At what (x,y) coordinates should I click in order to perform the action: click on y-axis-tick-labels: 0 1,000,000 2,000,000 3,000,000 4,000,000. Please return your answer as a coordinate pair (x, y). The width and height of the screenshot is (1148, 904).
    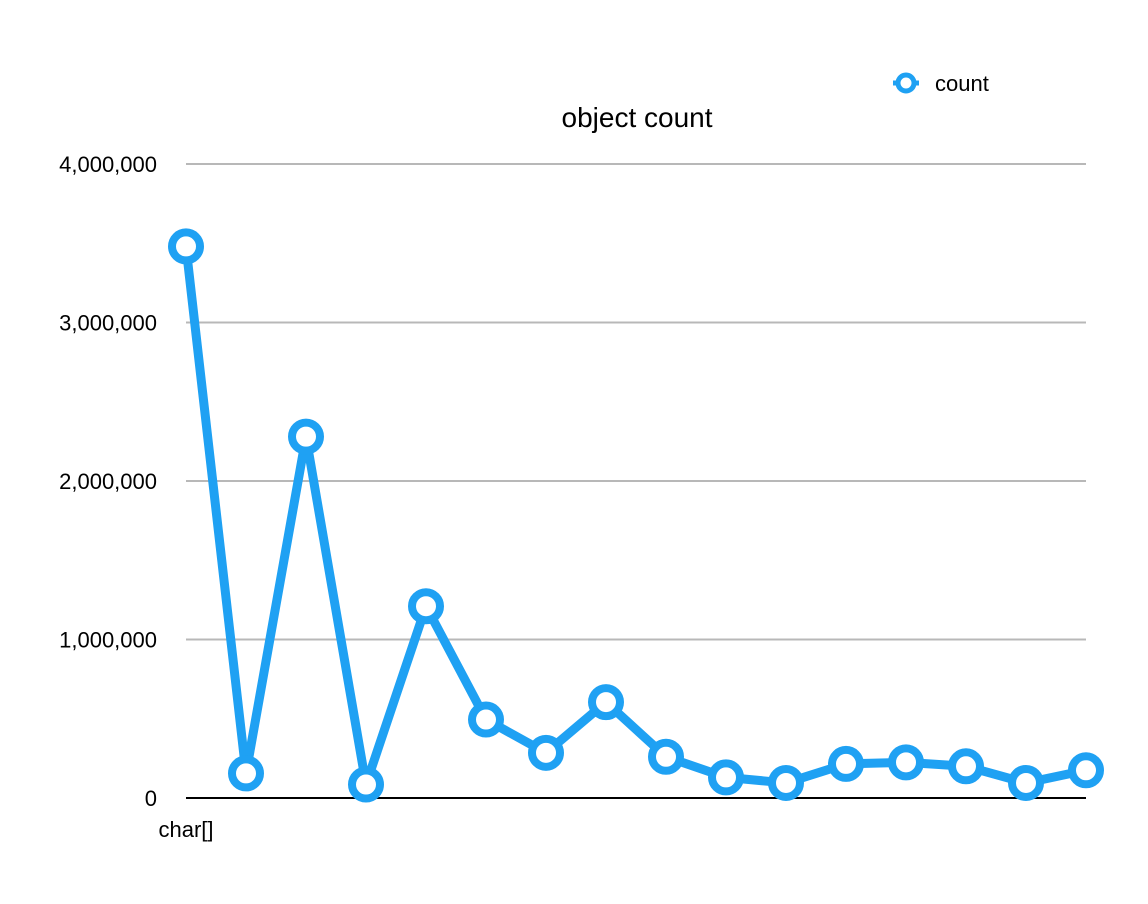
    Looking at the image, I should click on (108, 481).